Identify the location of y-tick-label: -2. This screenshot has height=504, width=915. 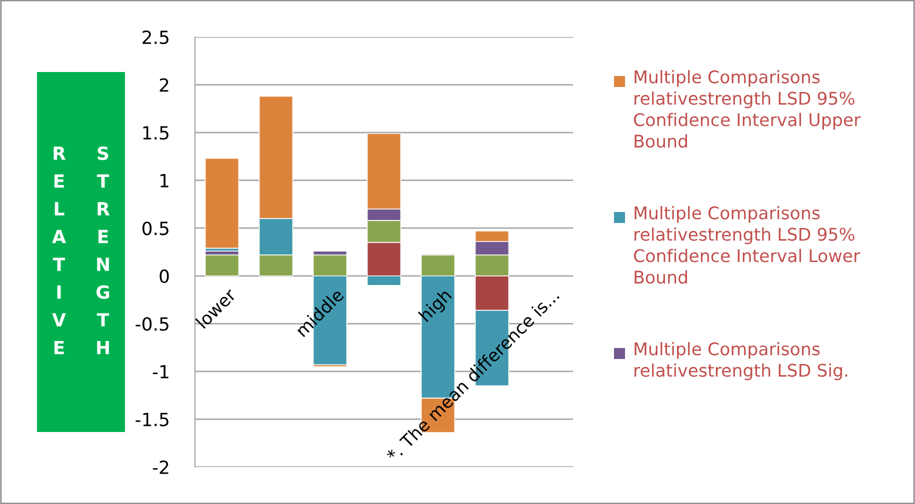
(160, 467).